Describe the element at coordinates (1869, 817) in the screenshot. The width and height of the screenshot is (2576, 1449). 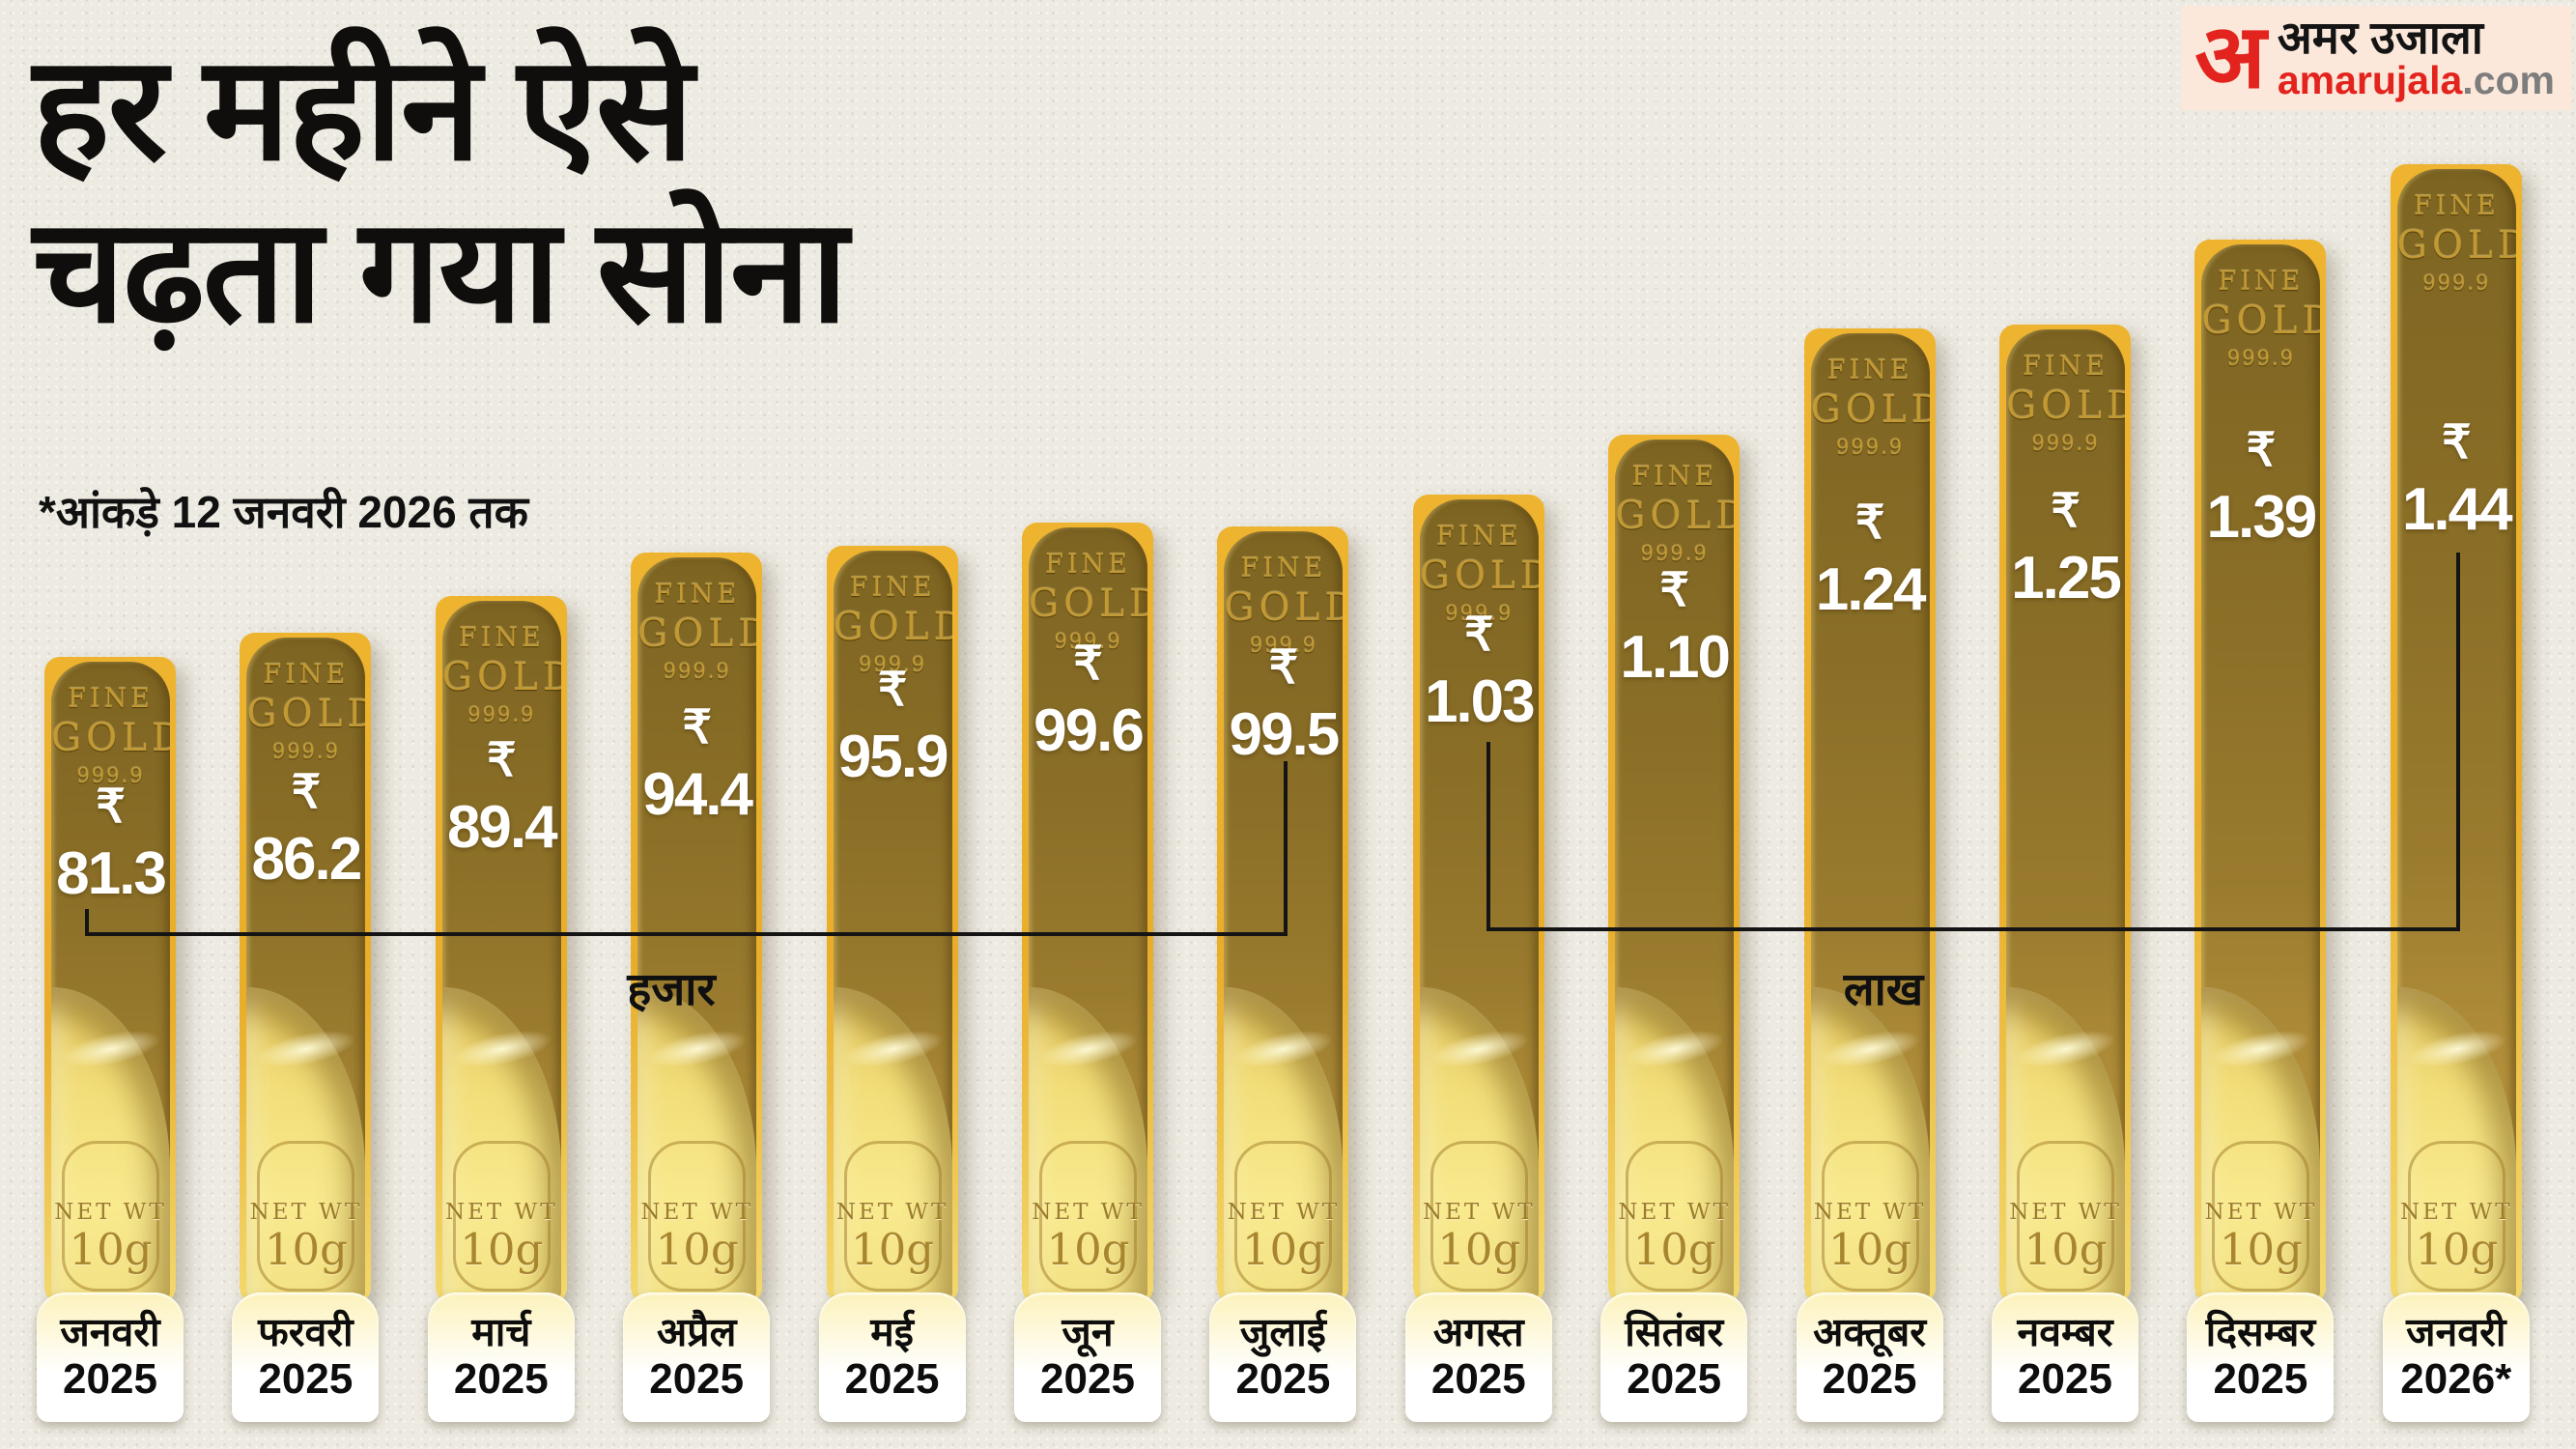
I see `gold-bar: FINE GOLD 999.9 ₹ 1.24 NET WT 10g` at that location.